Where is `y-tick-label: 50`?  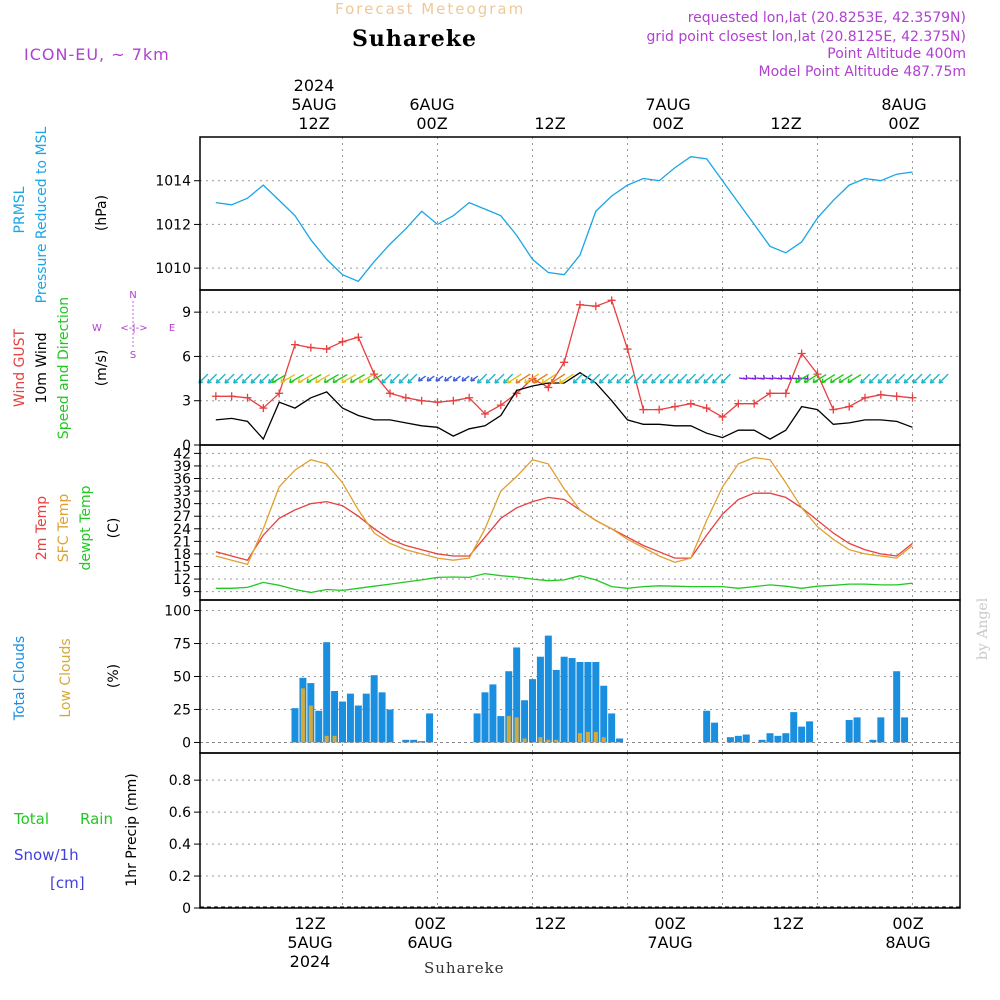 y-tick-label: 50 is located at coordinates (182, 678).